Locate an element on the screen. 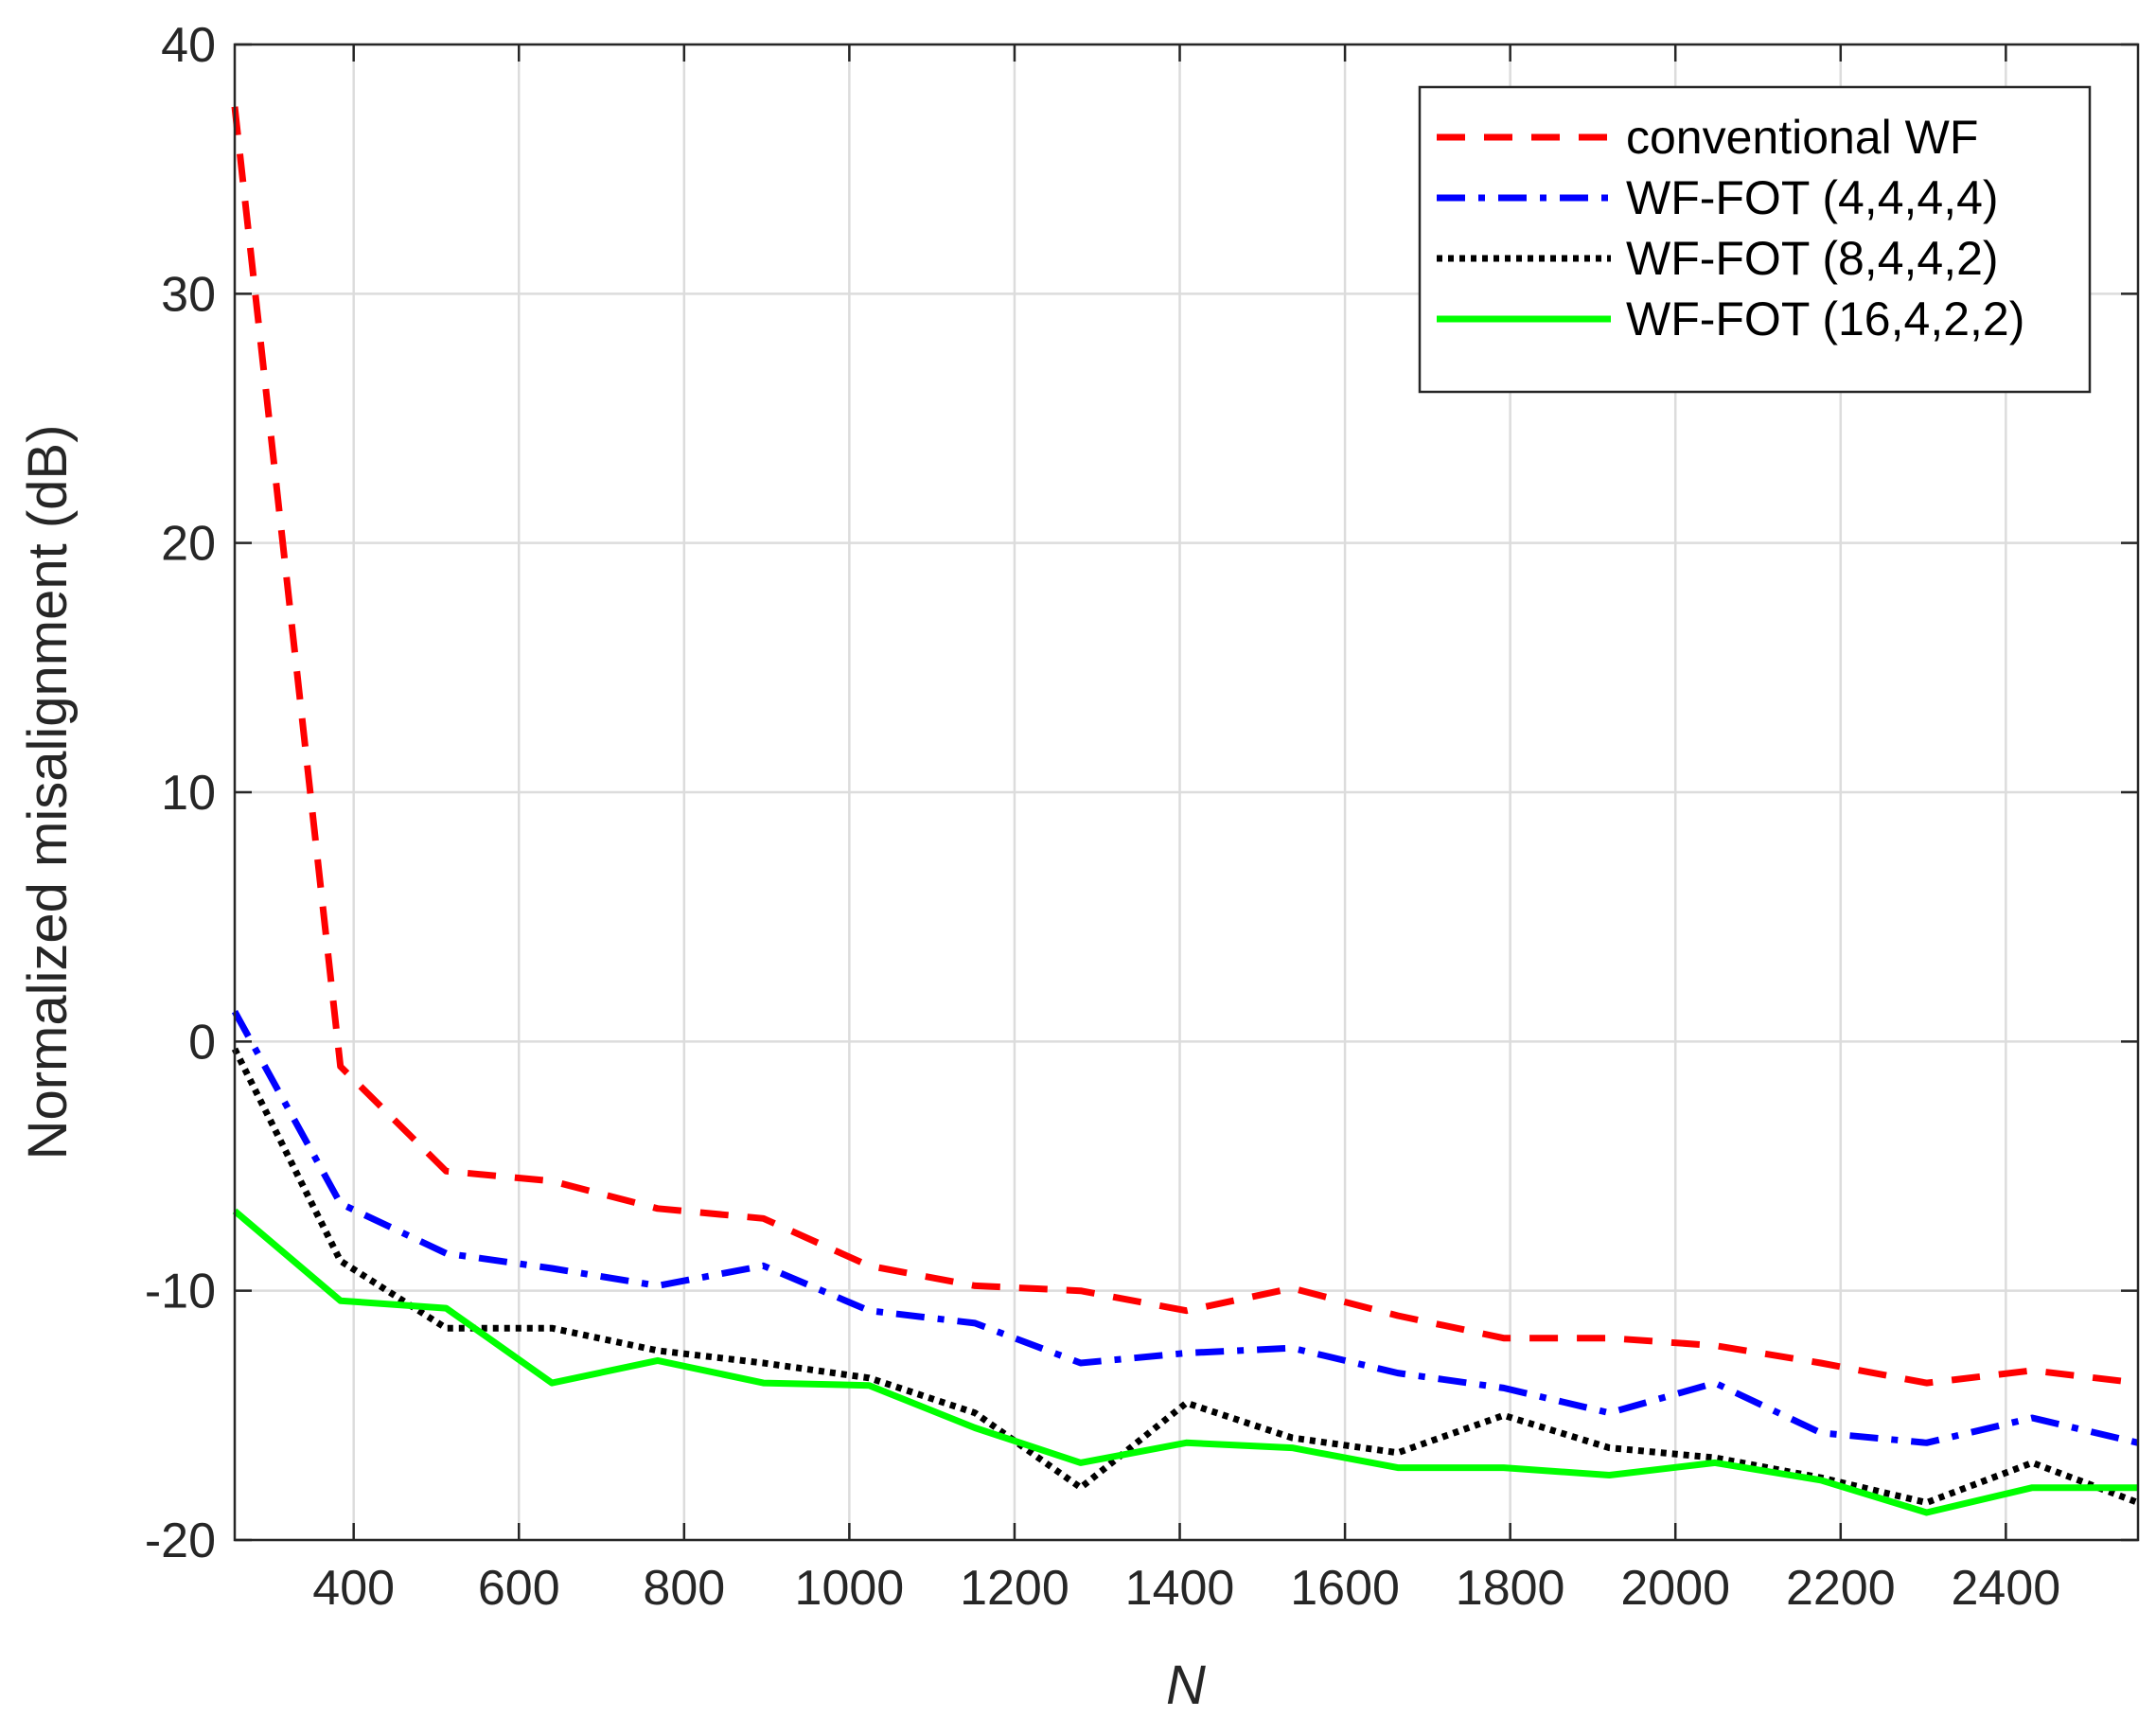 The image size is (2156, 1717). y-tick-label: 40 is located at coordinates (188, 45).